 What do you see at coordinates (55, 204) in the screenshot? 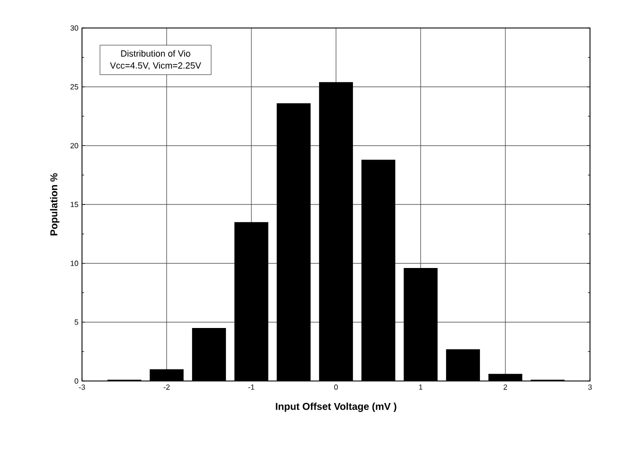
I see `y-axis-title: Population %` at bounding box center [55, 204].